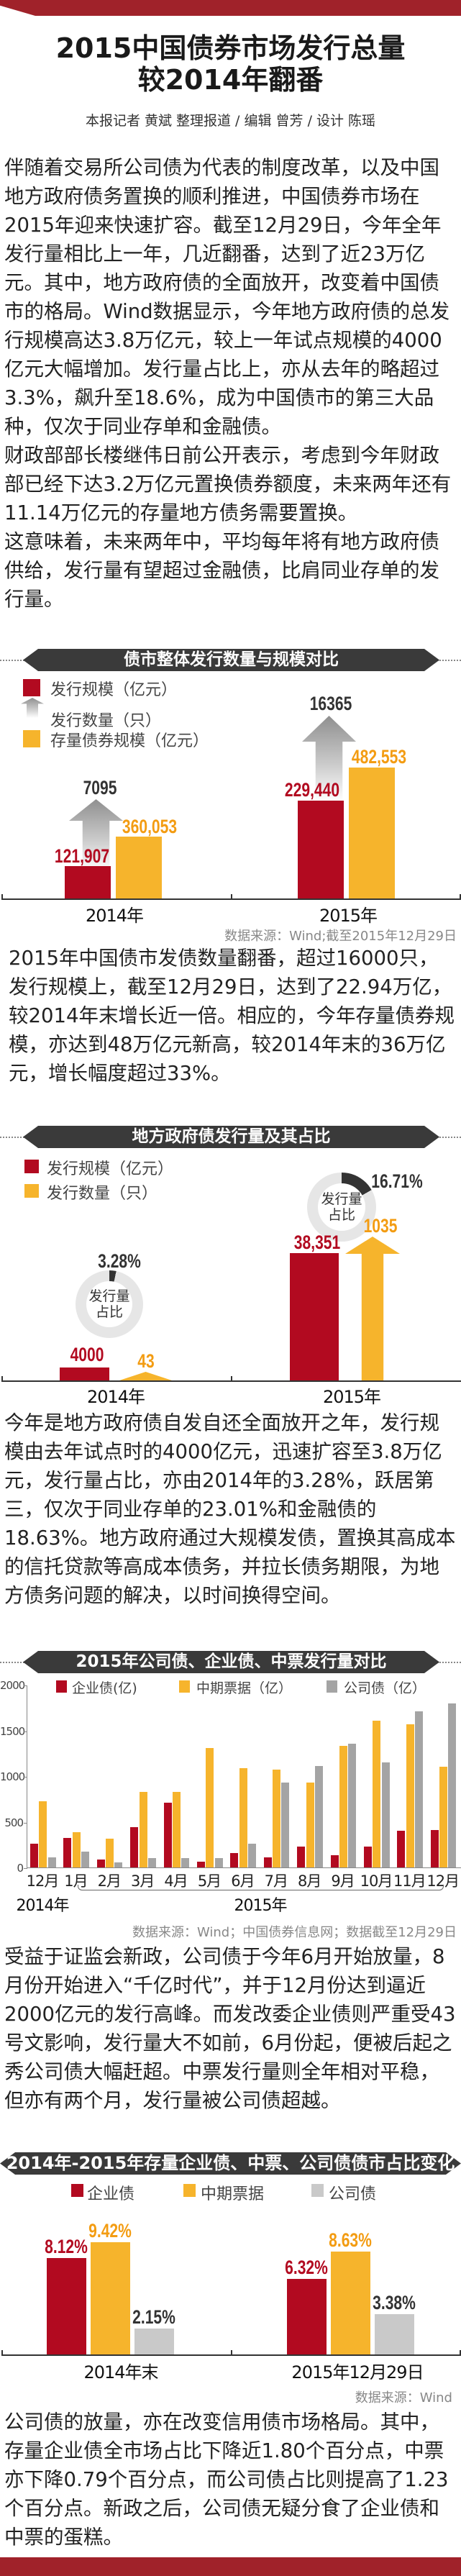 The height and width of the screenshot is (2576, 461). I want to click on month-label: 3月, so click(143, 1881).